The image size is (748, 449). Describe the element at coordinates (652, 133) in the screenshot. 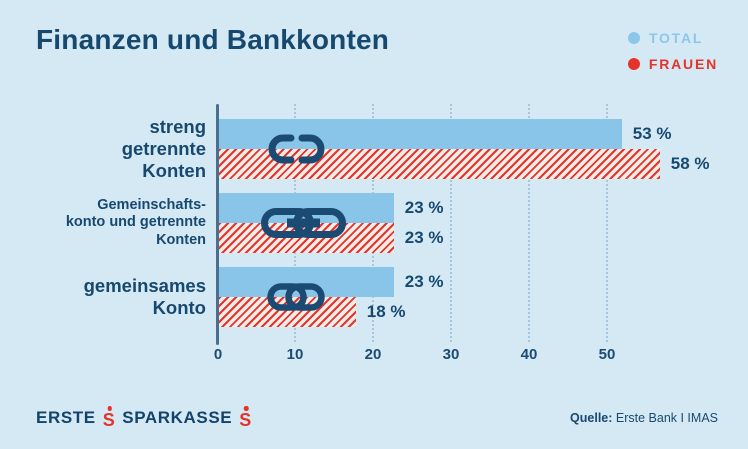

I see `total-value-label: 53 %` at that location.